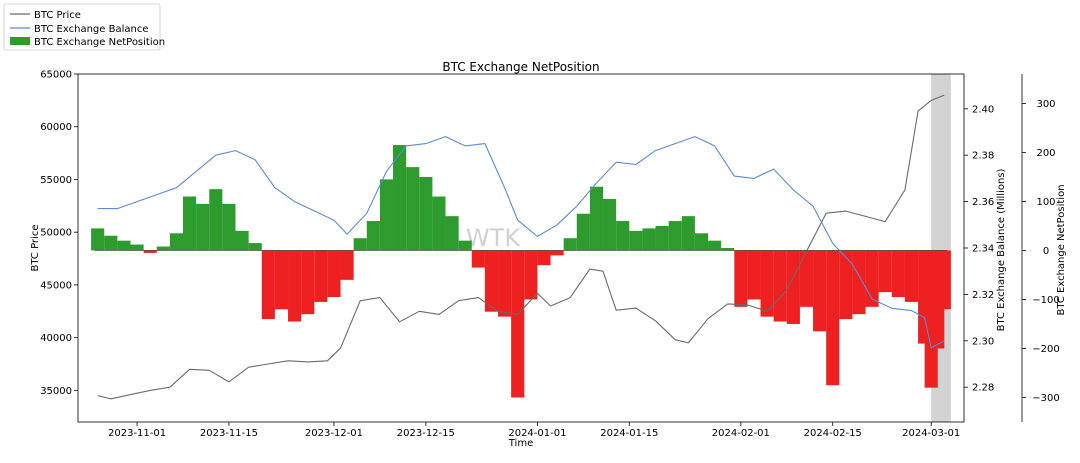  I want to click on x-tick-label: 2023-11-01, so click(137, 433).